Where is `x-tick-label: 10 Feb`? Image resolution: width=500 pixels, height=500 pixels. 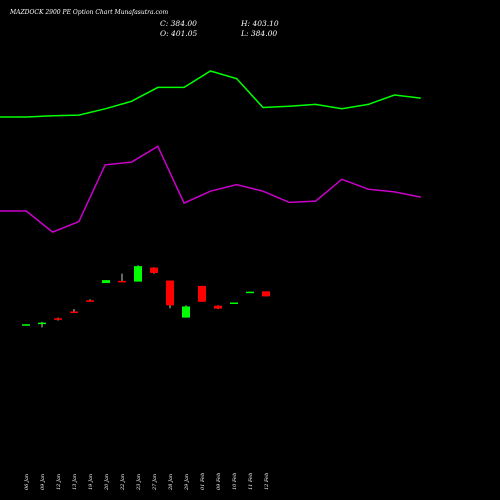 x-tick-label: 10 Feb is located at coordinates (235, 481).